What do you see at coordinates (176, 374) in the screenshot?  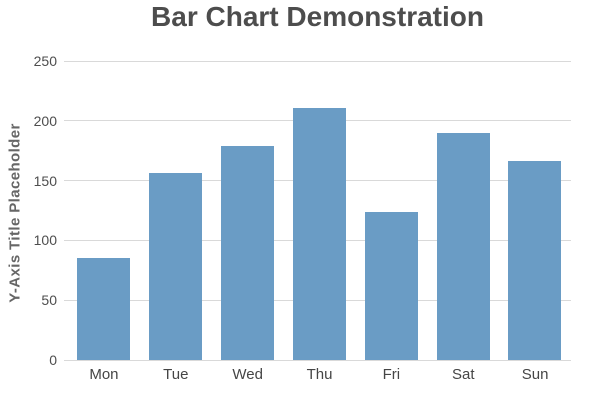 I see `x-tick-label-tue: Tue` at bounding box center [176, 374].